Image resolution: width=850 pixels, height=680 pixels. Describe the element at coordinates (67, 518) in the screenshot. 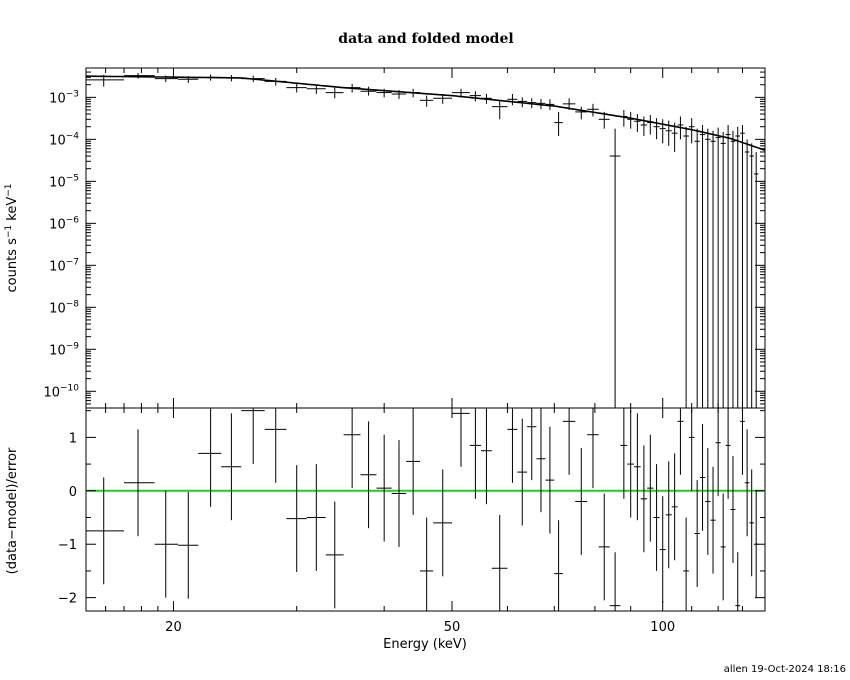

I see `bottom-y-tick-labels: −2 −1 0 1` at that location.